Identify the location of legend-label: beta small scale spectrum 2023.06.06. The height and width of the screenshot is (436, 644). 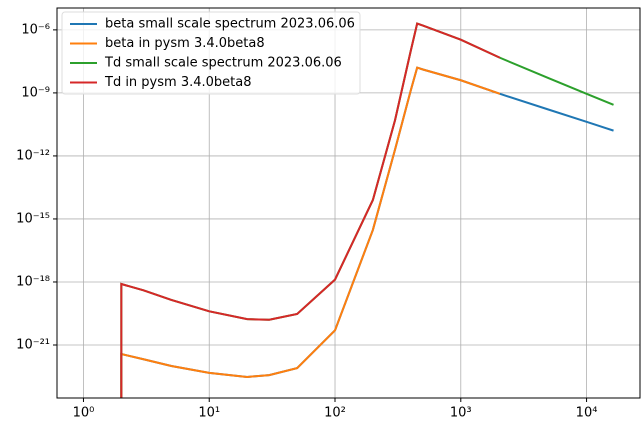
(230, 24).